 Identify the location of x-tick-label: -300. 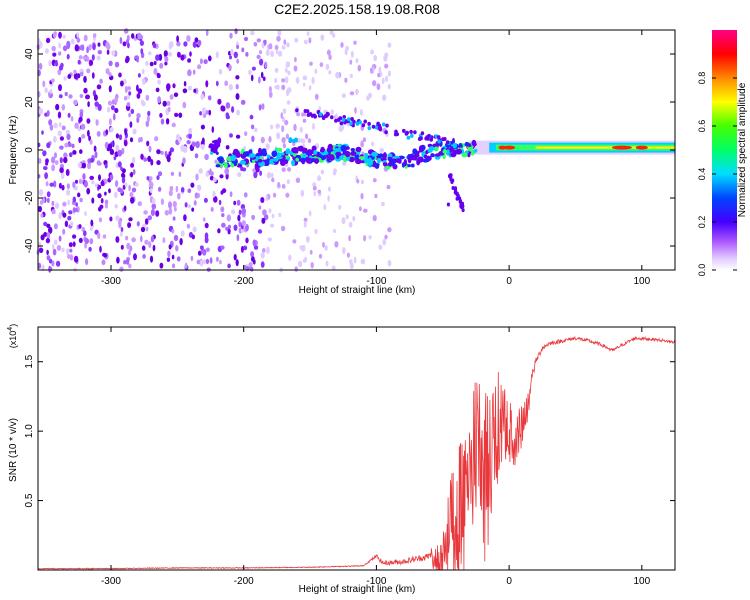
(111, 581).